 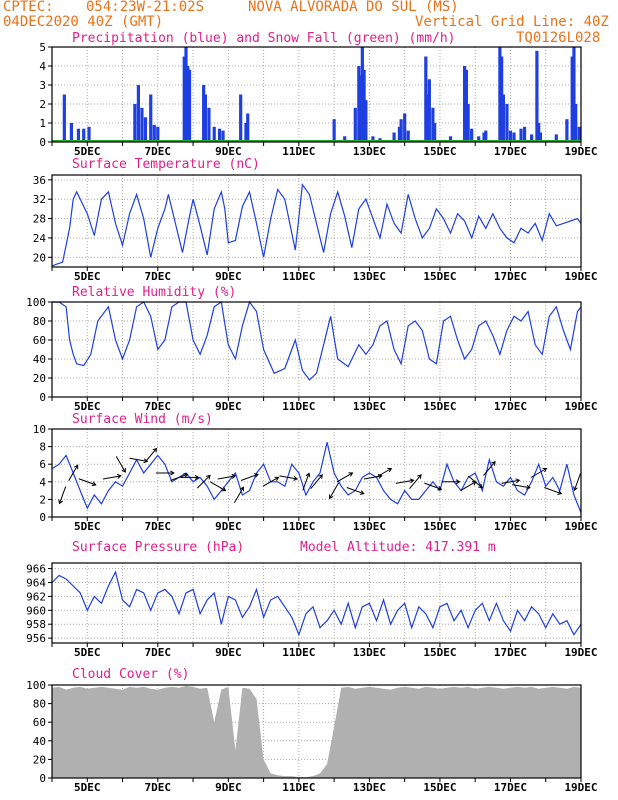 I want to click on y-tick-label: 80, so click(x=39, y=704).